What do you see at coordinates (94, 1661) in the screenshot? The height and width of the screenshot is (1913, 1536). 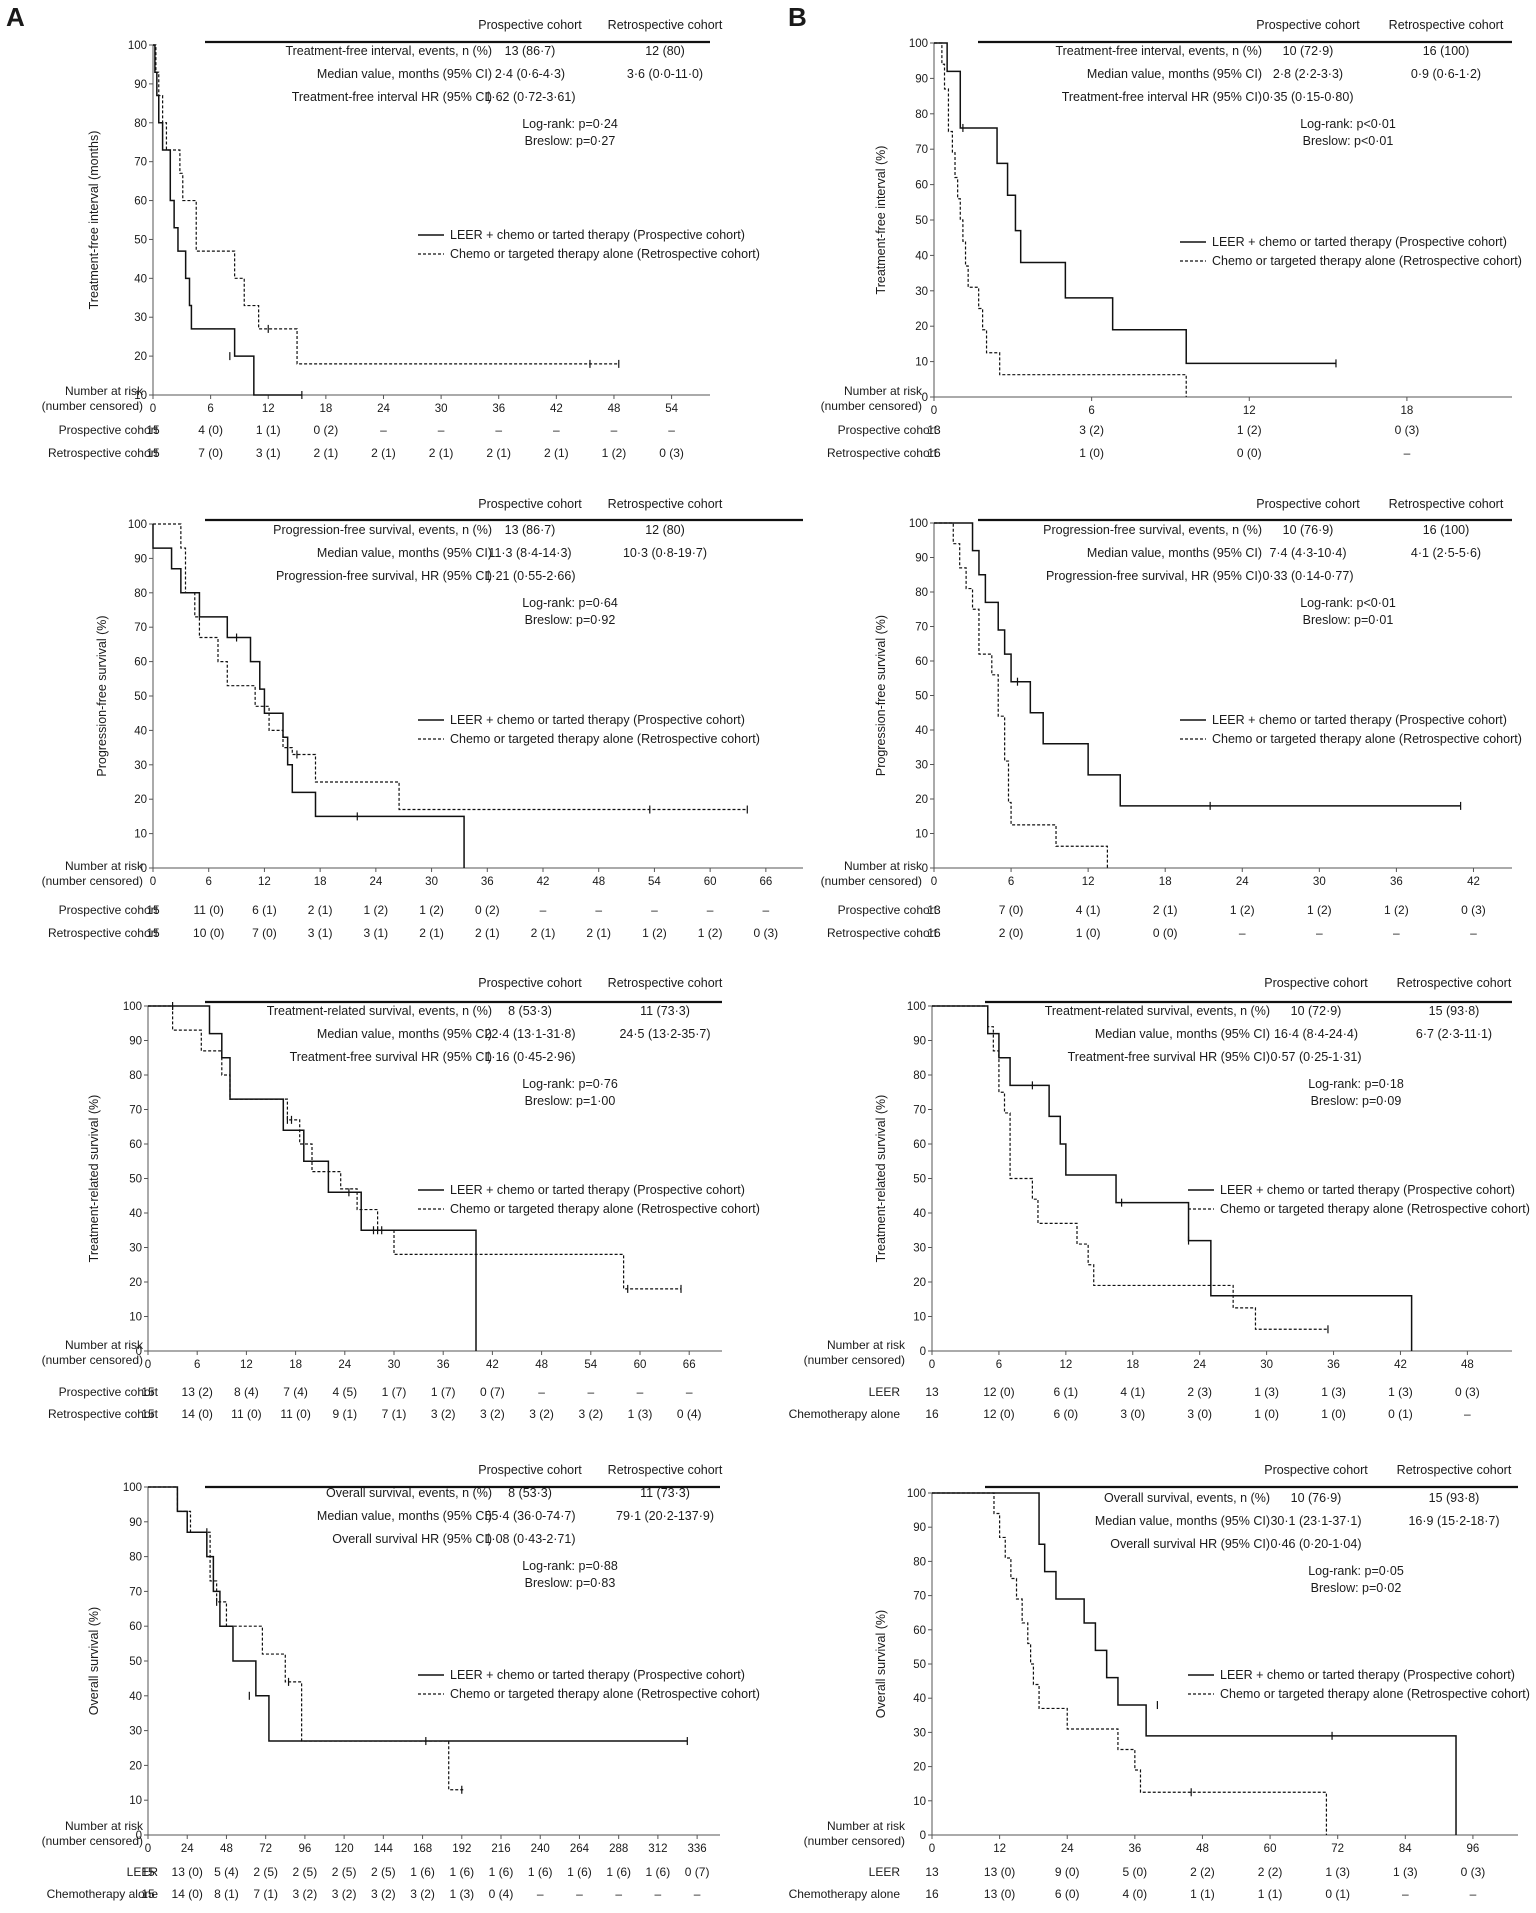 I see `y-axis-label: Overall survival (%)` at bounding box center [94, 1661].